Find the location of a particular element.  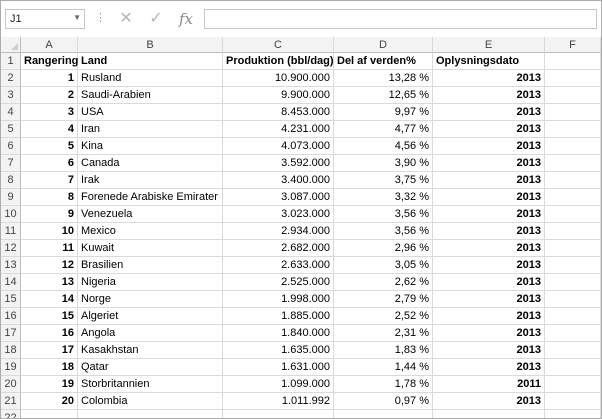

fx-icon: fx is located at coordinates (185, 19).